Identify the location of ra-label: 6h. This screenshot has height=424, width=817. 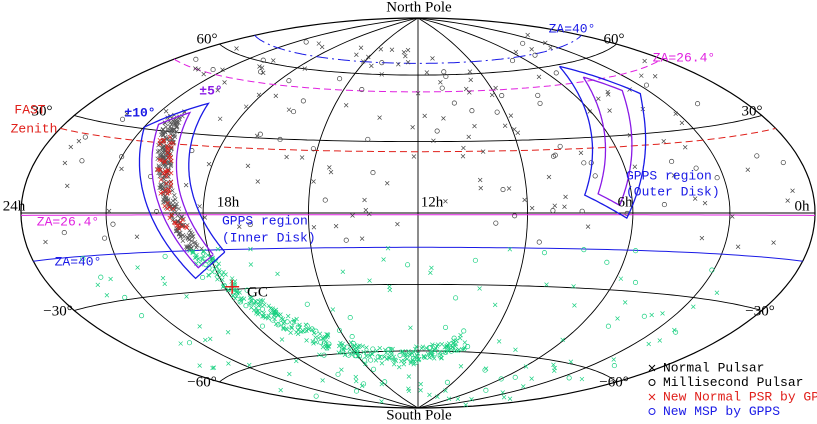
(626, 202).